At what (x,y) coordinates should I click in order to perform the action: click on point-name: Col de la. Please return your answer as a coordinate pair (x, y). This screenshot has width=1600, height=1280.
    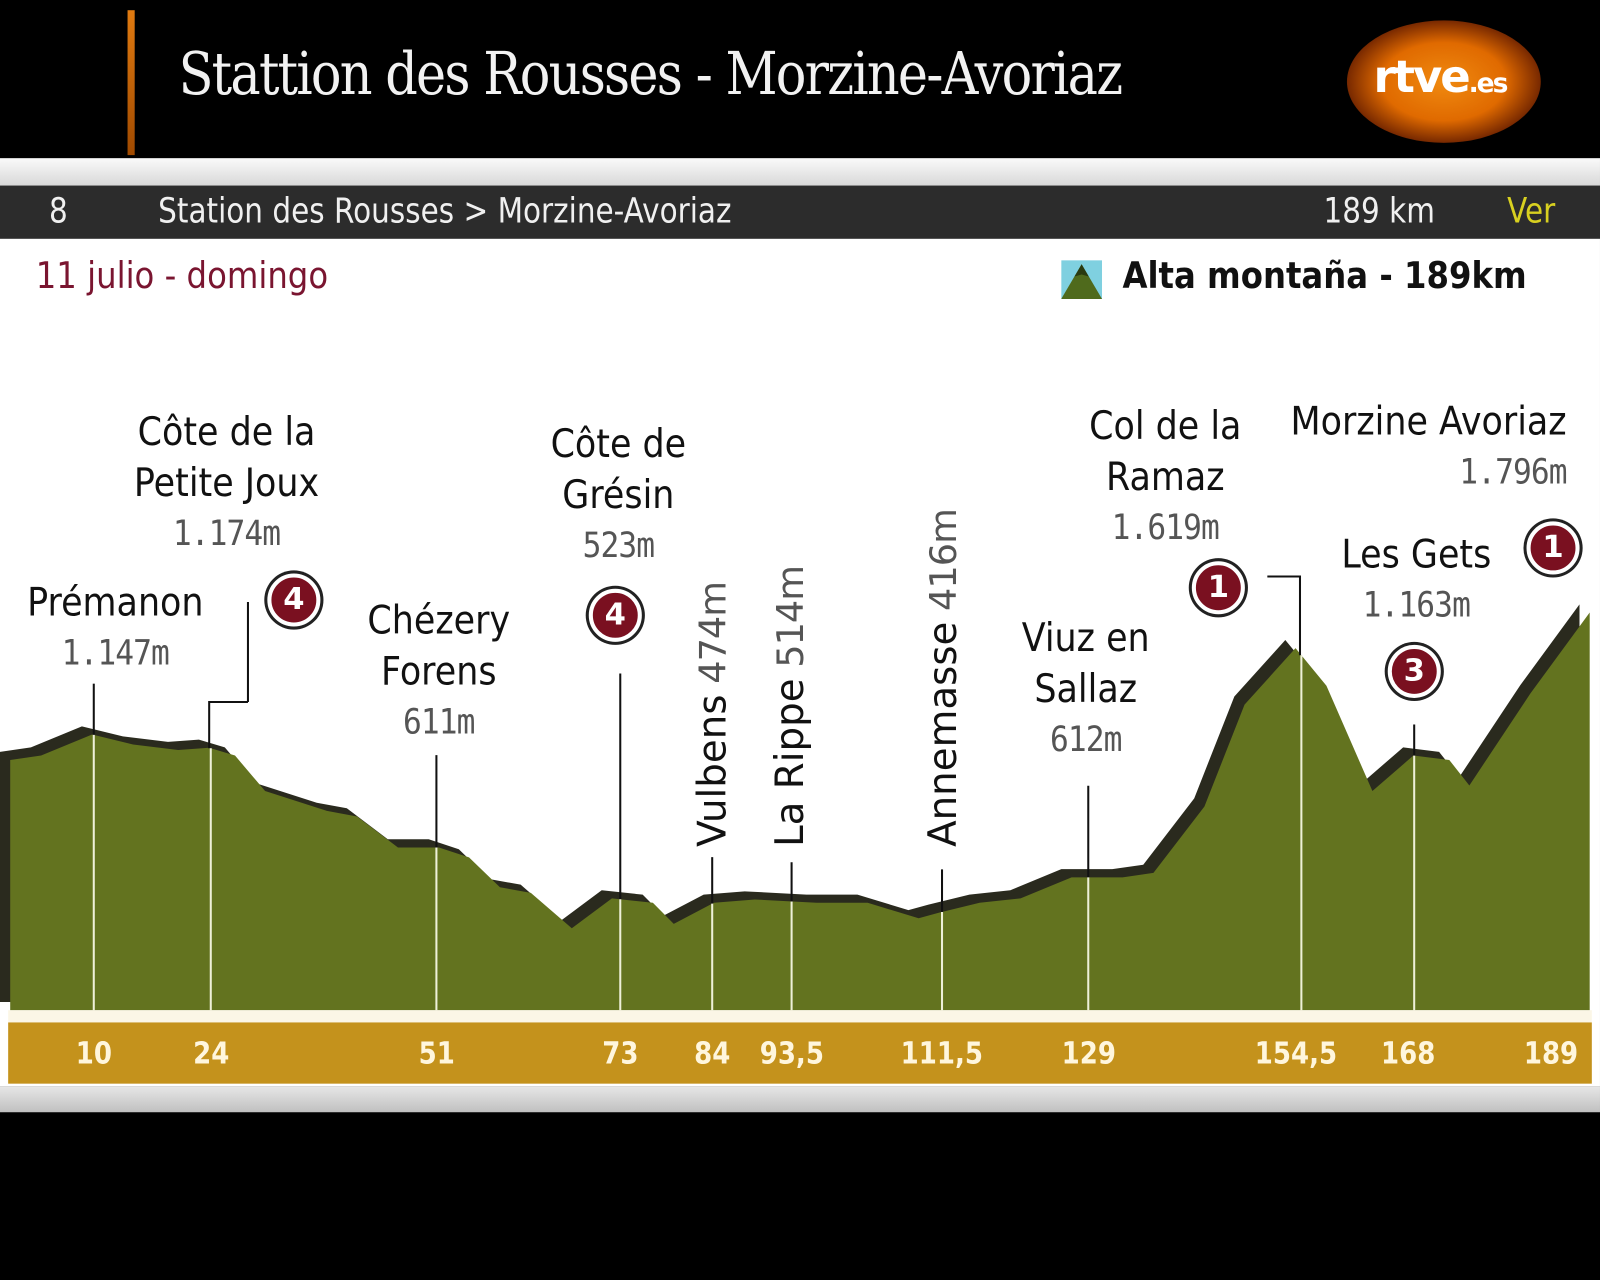
    Looking at the image, I should click on (1165, 425).